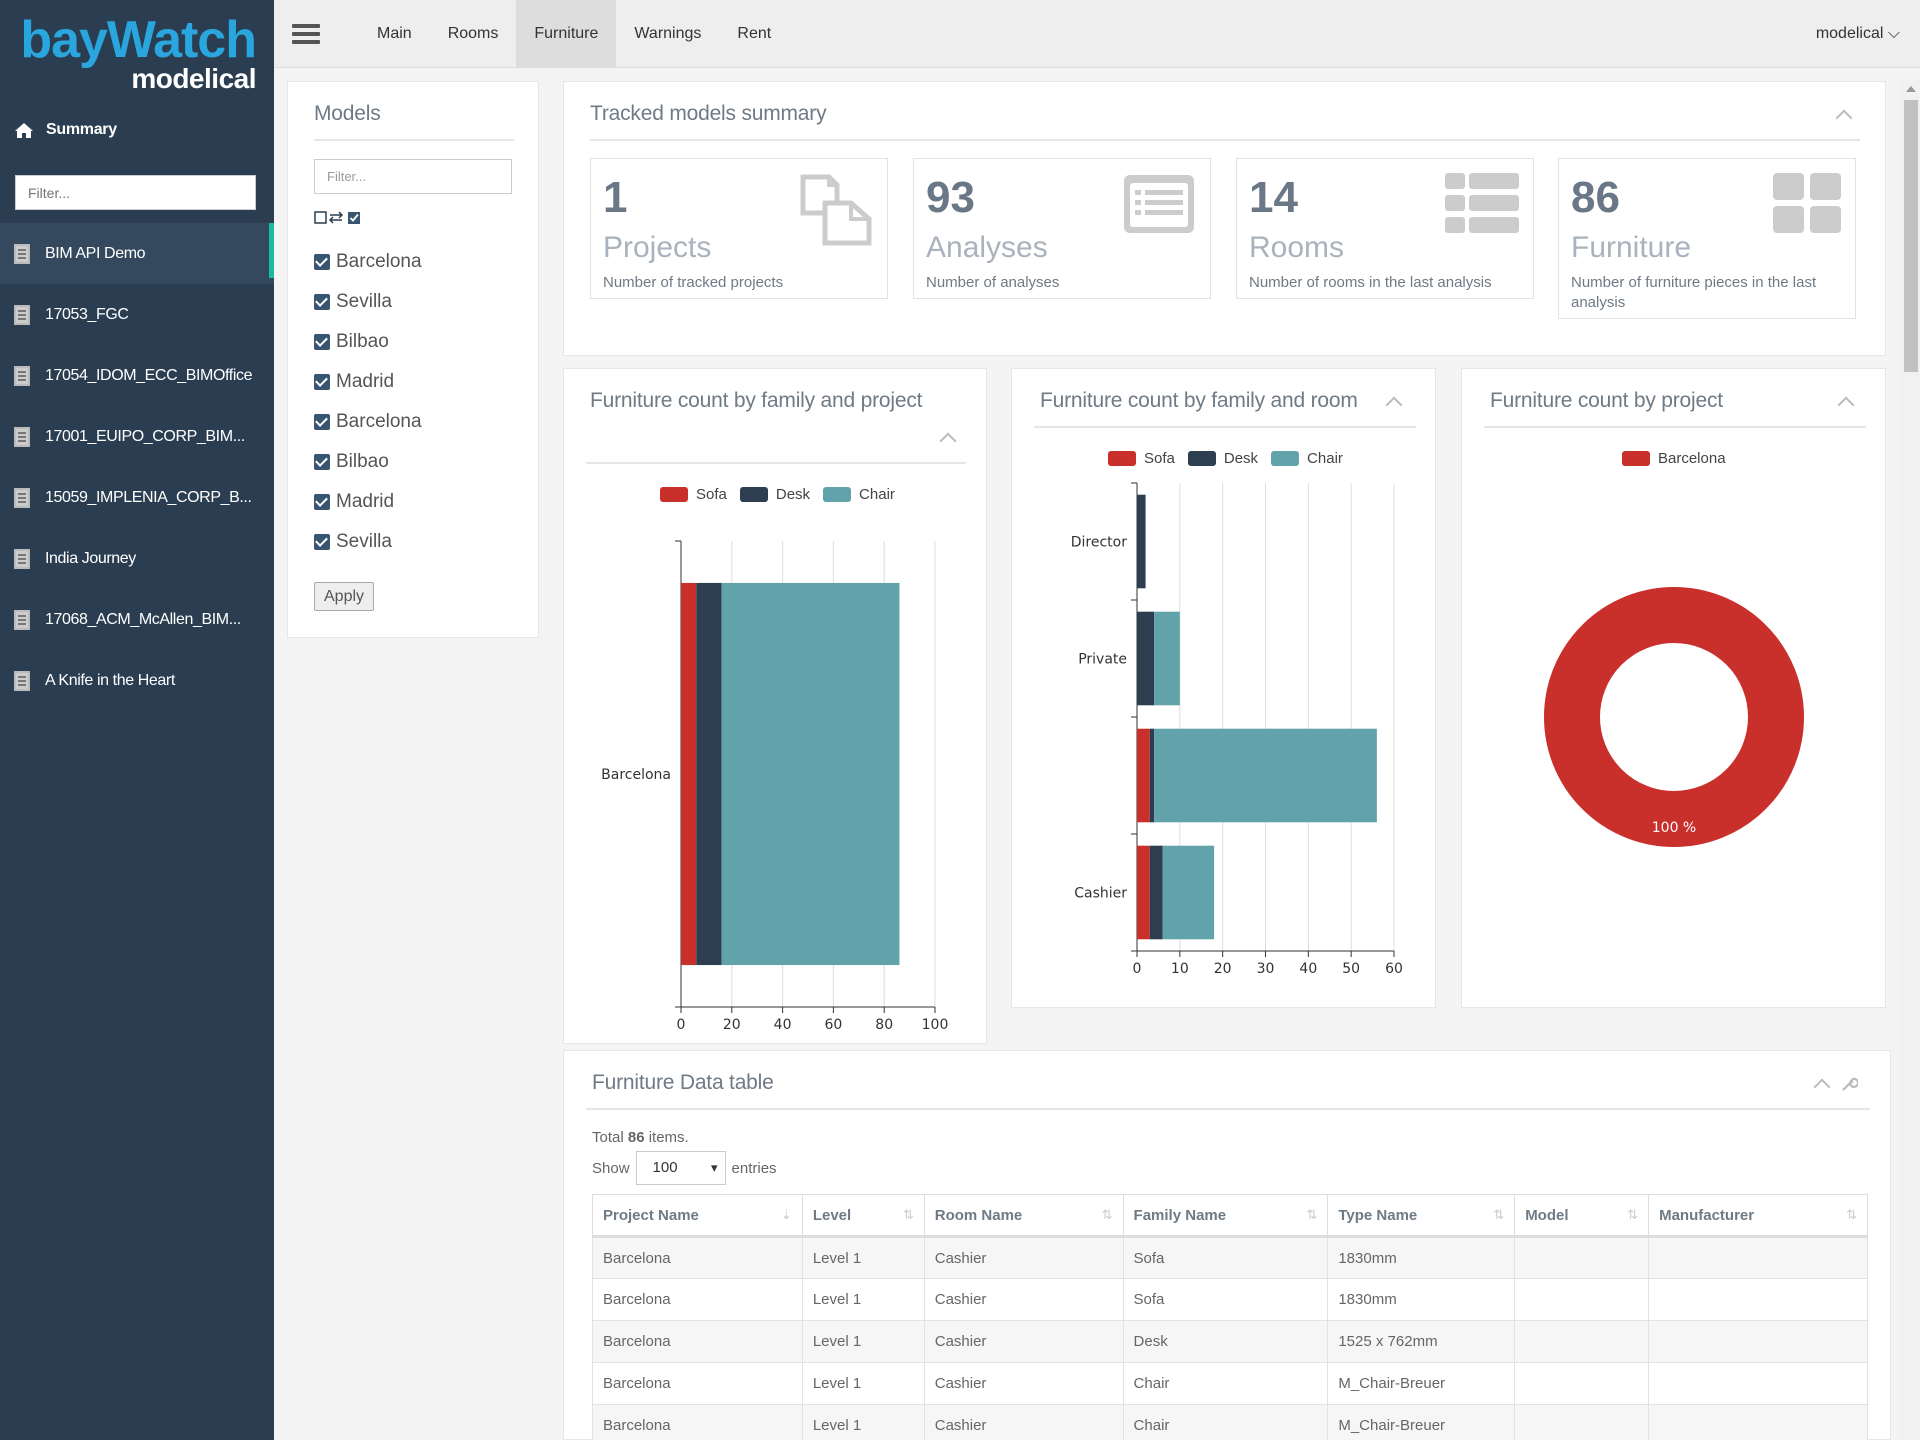 The height and width of the screenshot is (1440, 1920). Describe the element at coordinates (1857, 33) in the screenshot. I see `user-menu: modelical ⌵` at that location.